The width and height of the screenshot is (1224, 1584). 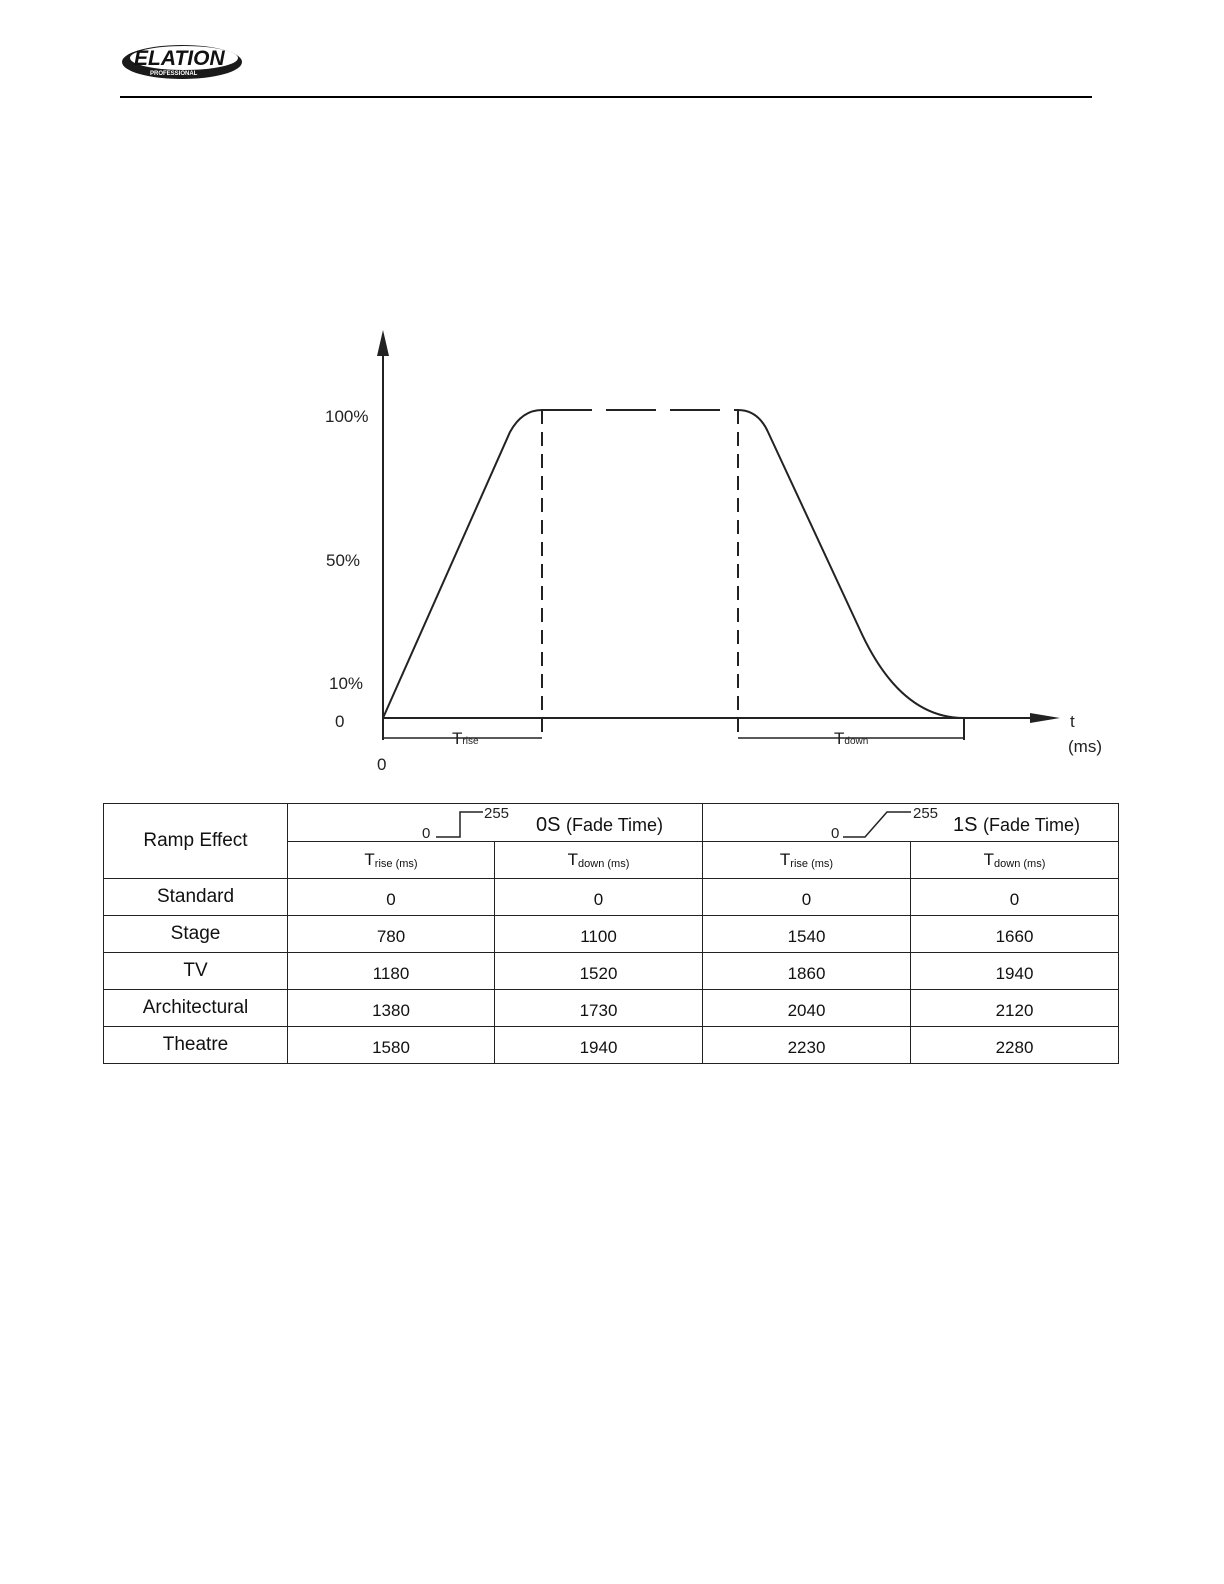 I want to click on fade-group-1s-title: 1S (Fade Time), so click(x=1017, y=825).